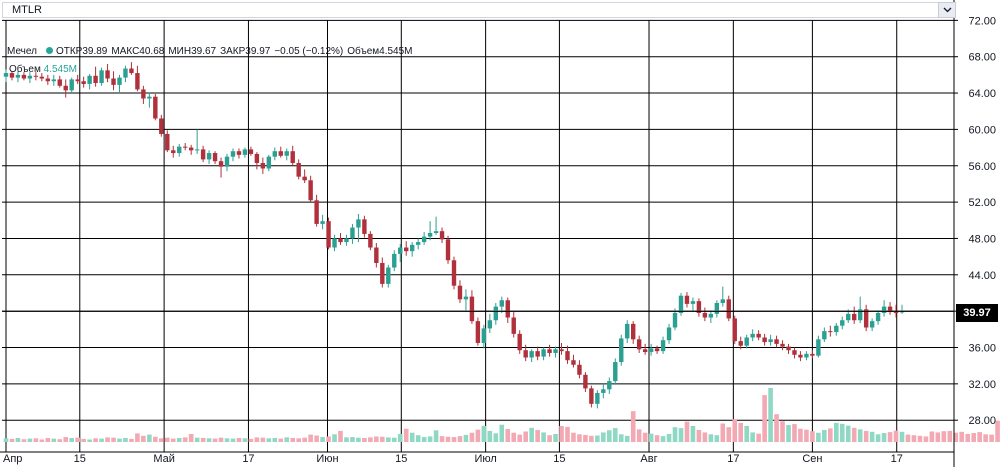 This screenshot has width=1000, height=472. Describe the element at coordinates (479, 10) in the screenshot. I see `symbol-search-input: MTLR` at that location.